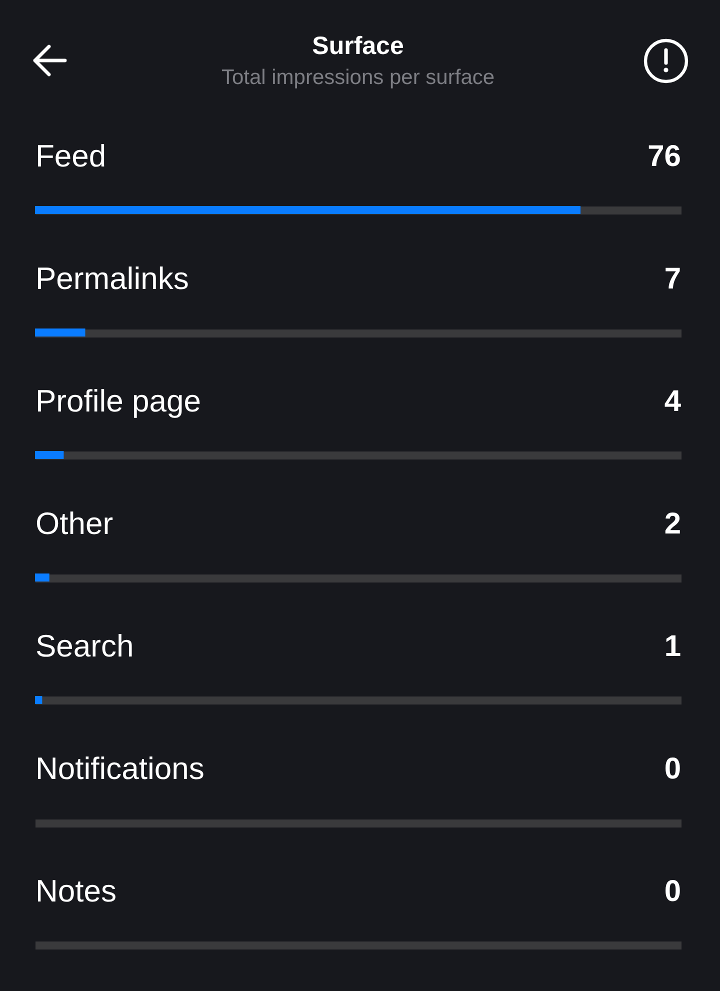  I want to click on y-tick-label: Notifications, so click(120, 768).